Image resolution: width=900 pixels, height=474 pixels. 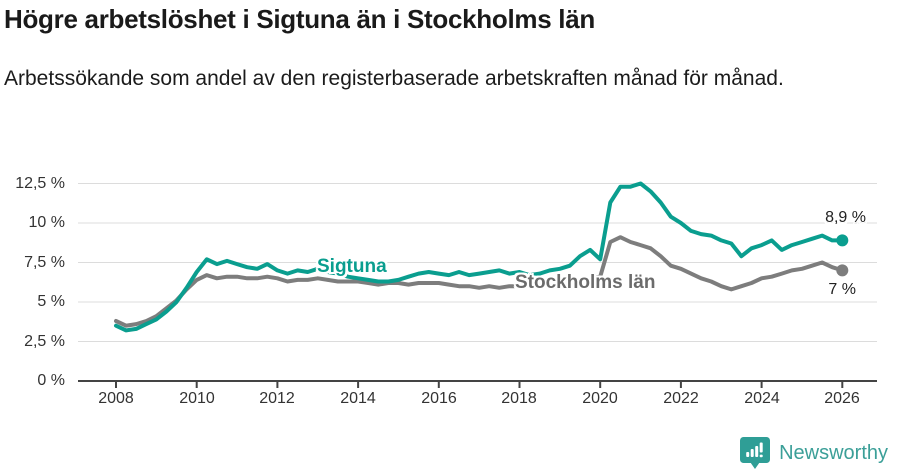 I want to click on y-tick-label: 7,5 %, so click(x=44, y=262).